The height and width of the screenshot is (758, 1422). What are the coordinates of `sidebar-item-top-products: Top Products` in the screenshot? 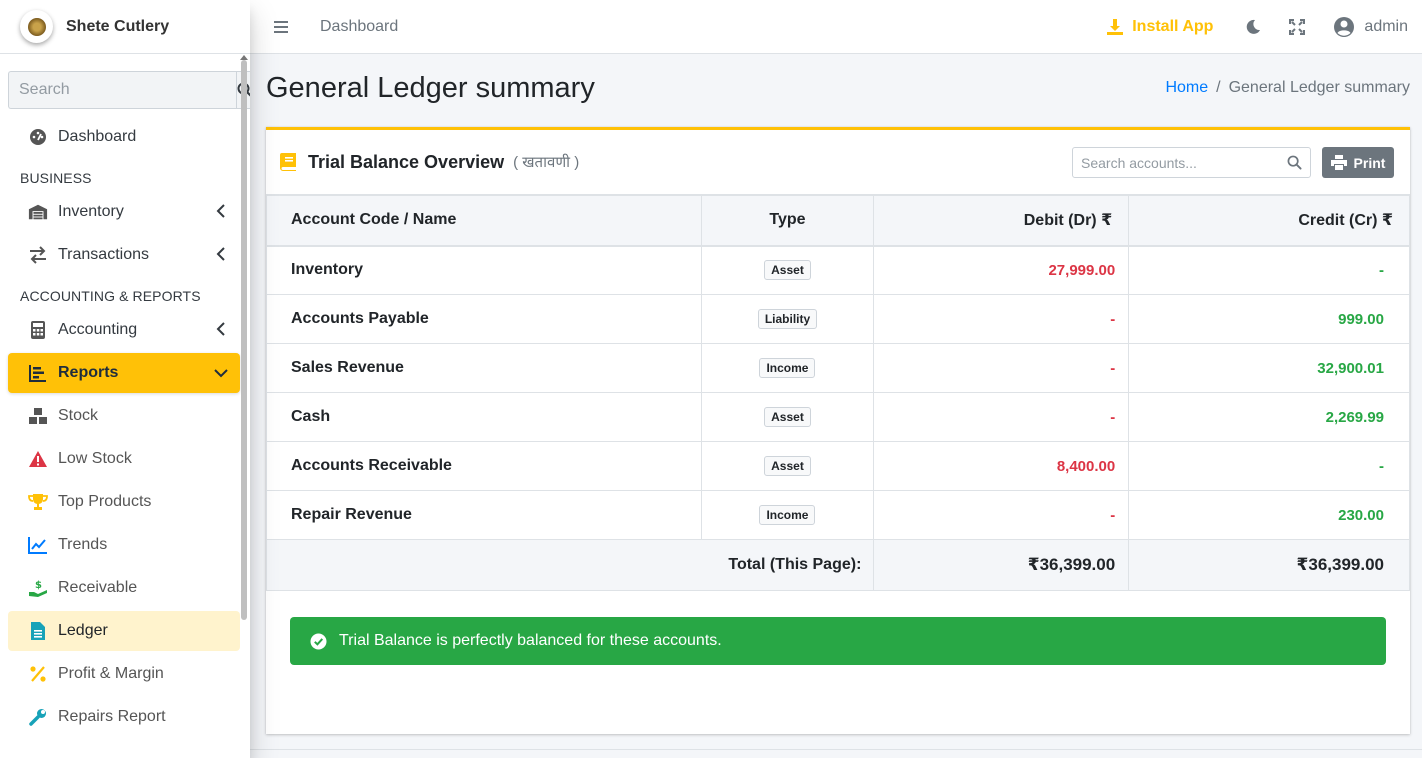 It's located at (124, 502).